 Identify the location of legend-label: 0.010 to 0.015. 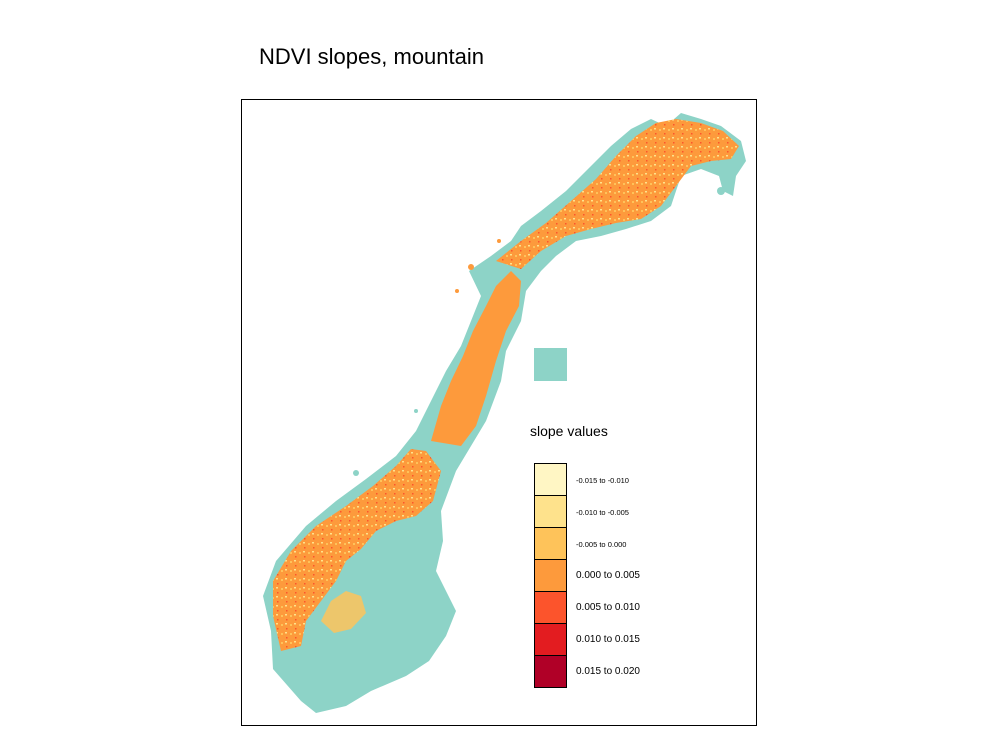
(608, 639).